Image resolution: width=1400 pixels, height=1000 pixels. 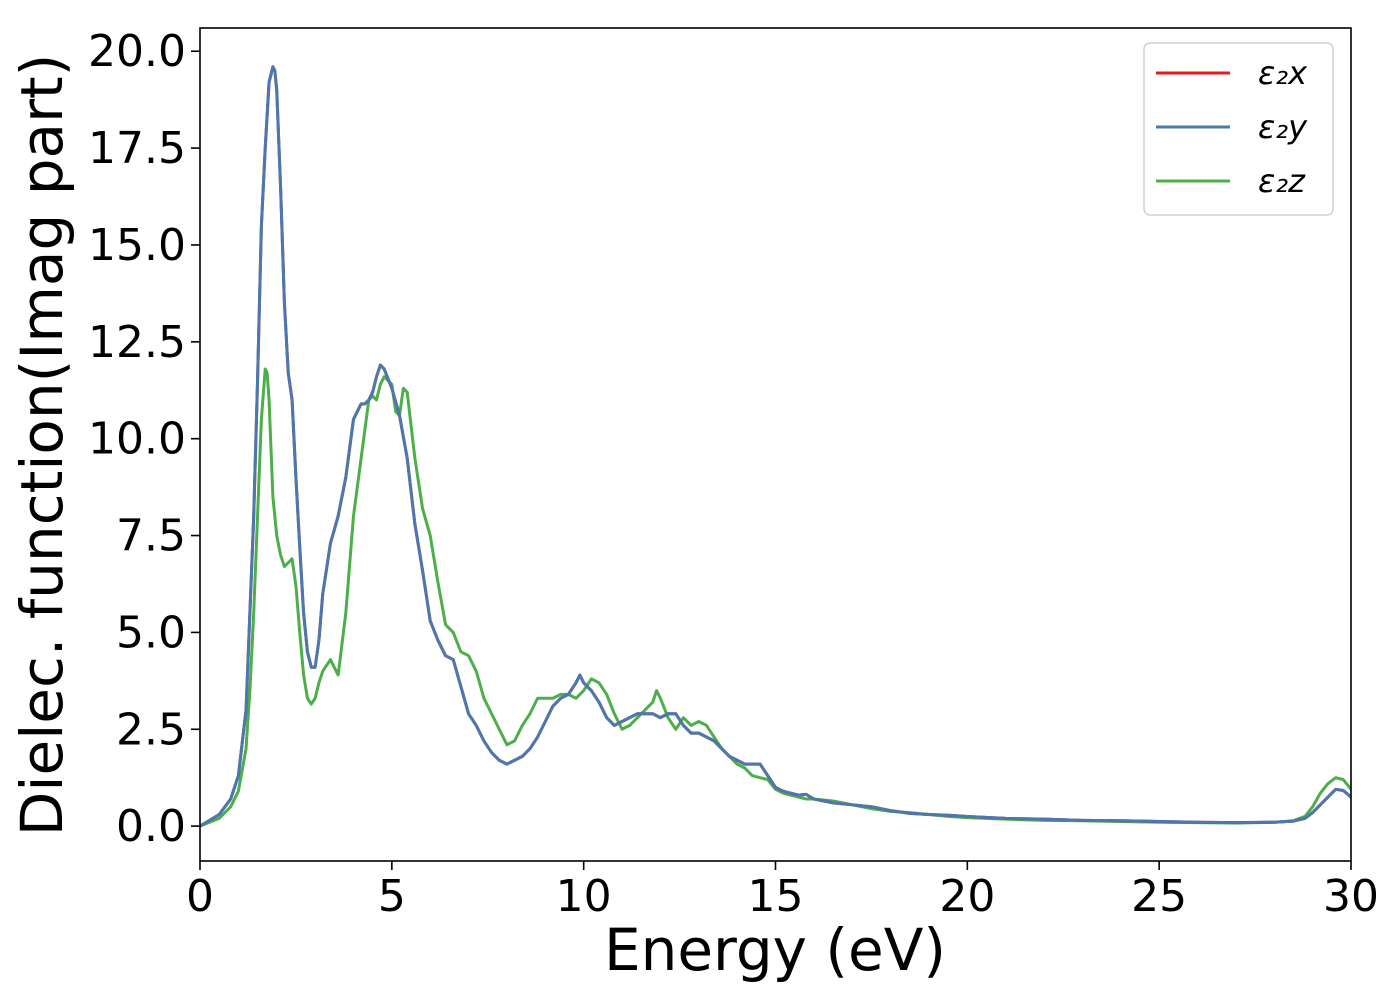 What do you see at coordinates (151, 729) in the screenshot?
I see `y-tick-label: 2.5` at bounding box center [151, 729].